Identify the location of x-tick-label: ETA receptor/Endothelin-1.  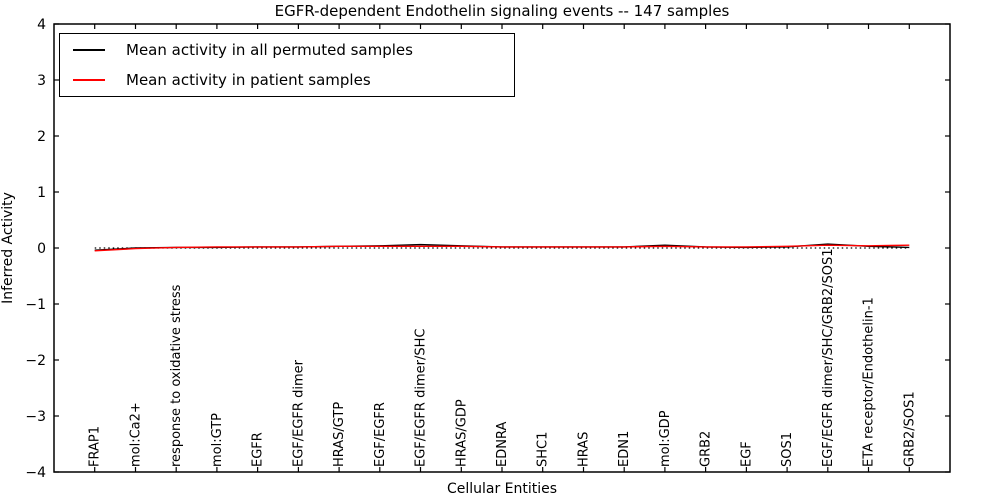
(869, 382).